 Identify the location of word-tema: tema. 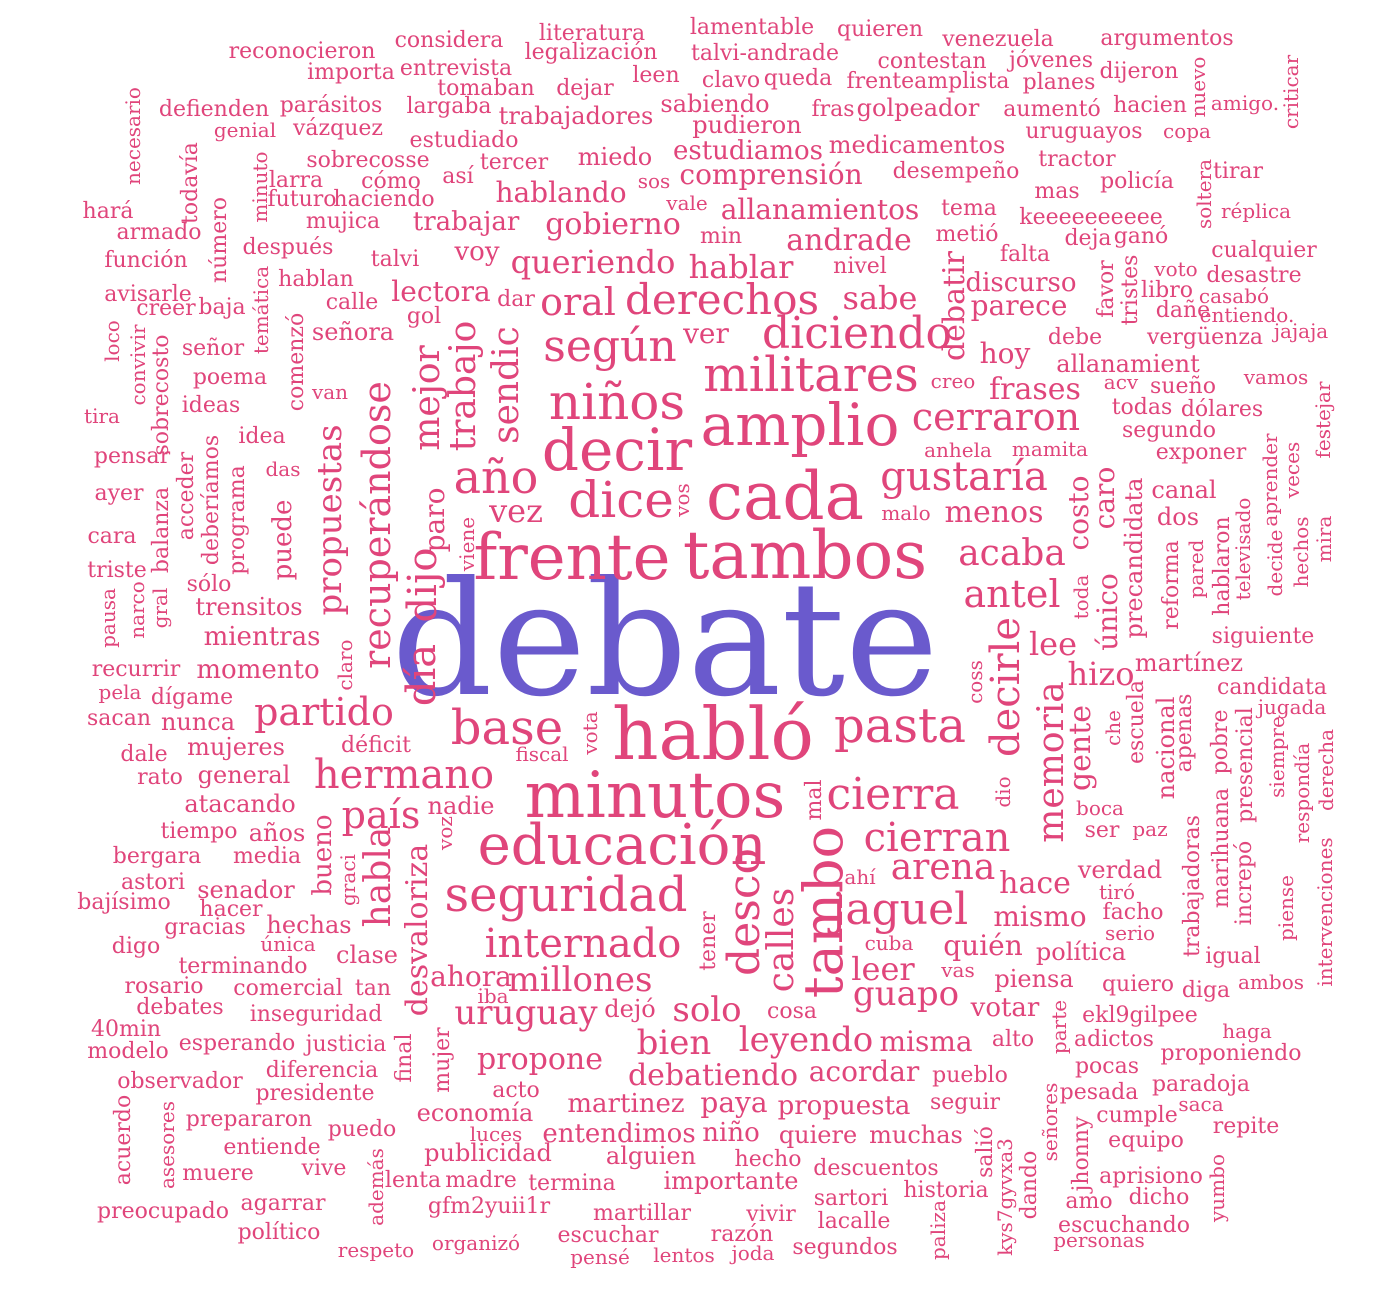
(969, 208).